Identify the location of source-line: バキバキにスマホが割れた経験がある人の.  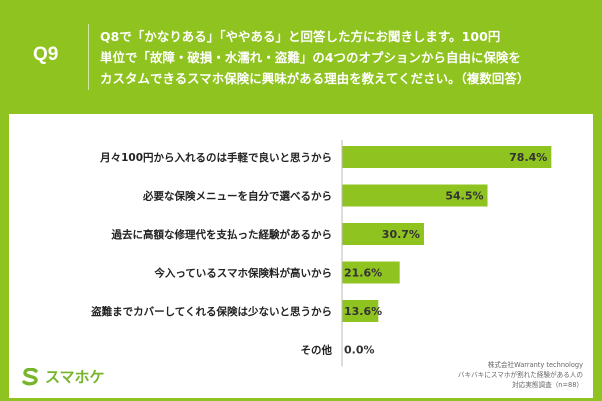
(520, 375).